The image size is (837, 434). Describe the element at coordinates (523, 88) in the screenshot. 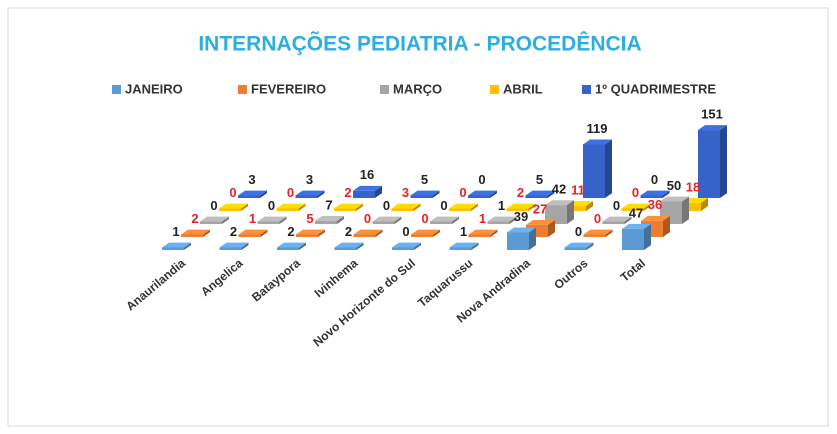

I see `legend-label: ABRIL` at that location.